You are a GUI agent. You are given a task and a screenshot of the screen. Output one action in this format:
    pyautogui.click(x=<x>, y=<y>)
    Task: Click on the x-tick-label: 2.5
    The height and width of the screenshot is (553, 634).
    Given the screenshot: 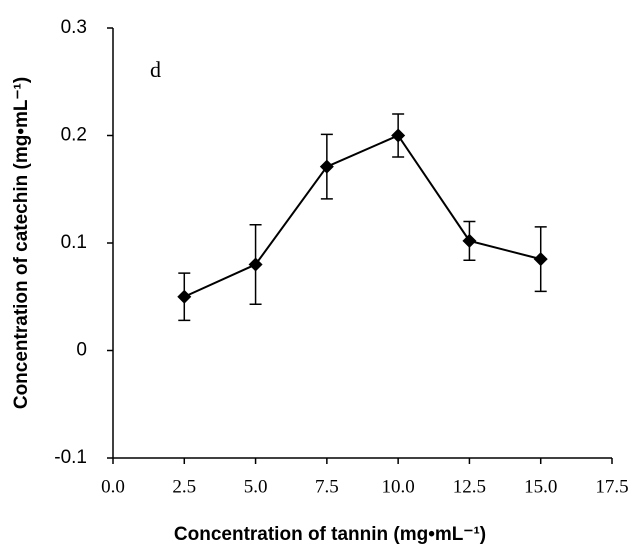 What is the action you would take?
    pyautogui.click(x=184, y=486)
    